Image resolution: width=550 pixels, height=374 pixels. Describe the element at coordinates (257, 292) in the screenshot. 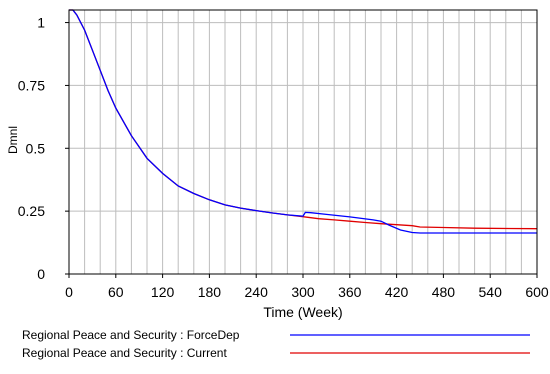

I see `x-tick-label: 240` at that location.